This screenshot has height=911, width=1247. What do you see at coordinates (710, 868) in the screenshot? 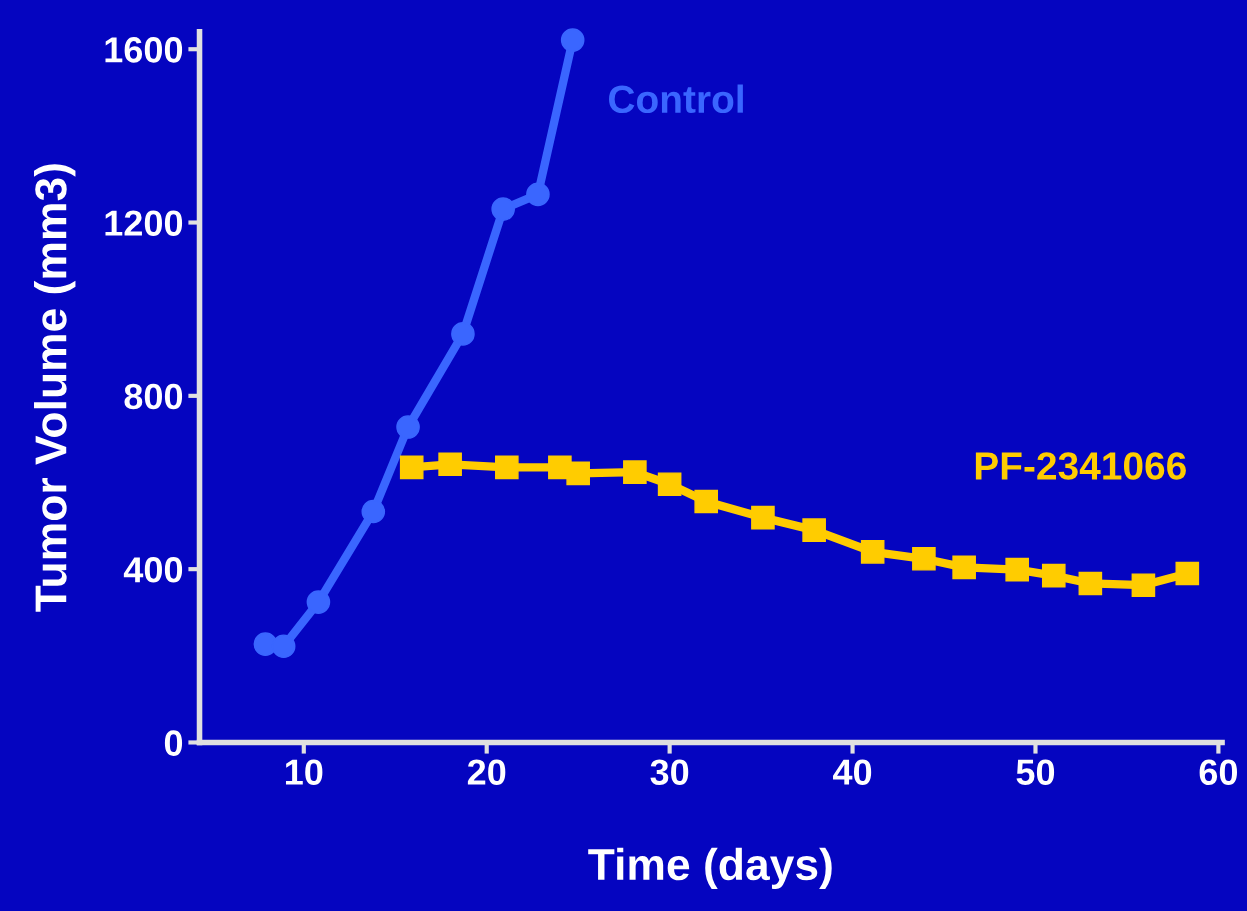
I see `x-axis-title: Time (days)` at bounding box center [710, 868].